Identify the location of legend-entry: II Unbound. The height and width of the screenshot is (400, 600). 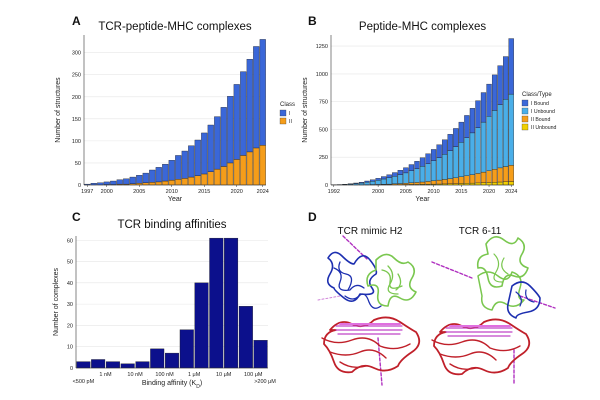
(543, 128).